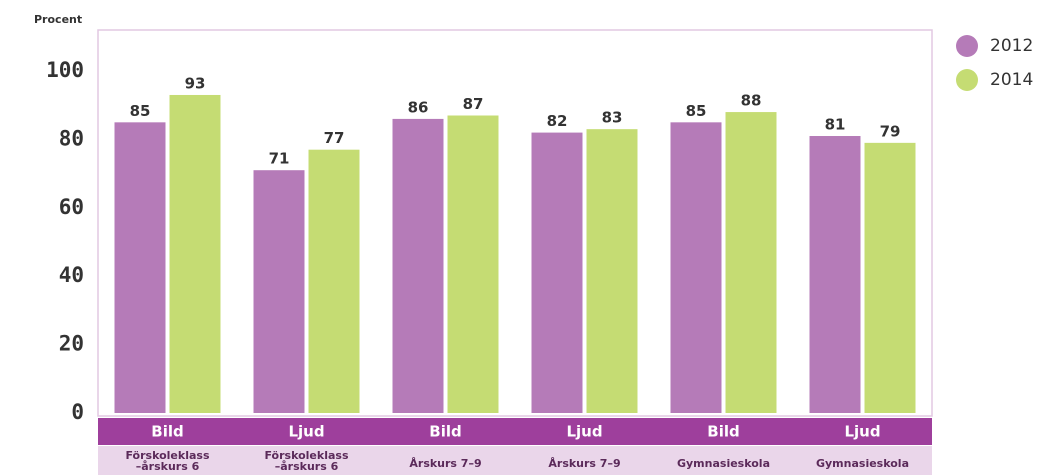  What do you see at coordinates (71, 344) in the screenshot?
I see `y-tick-label: 20` at bounding box center [71, 344].